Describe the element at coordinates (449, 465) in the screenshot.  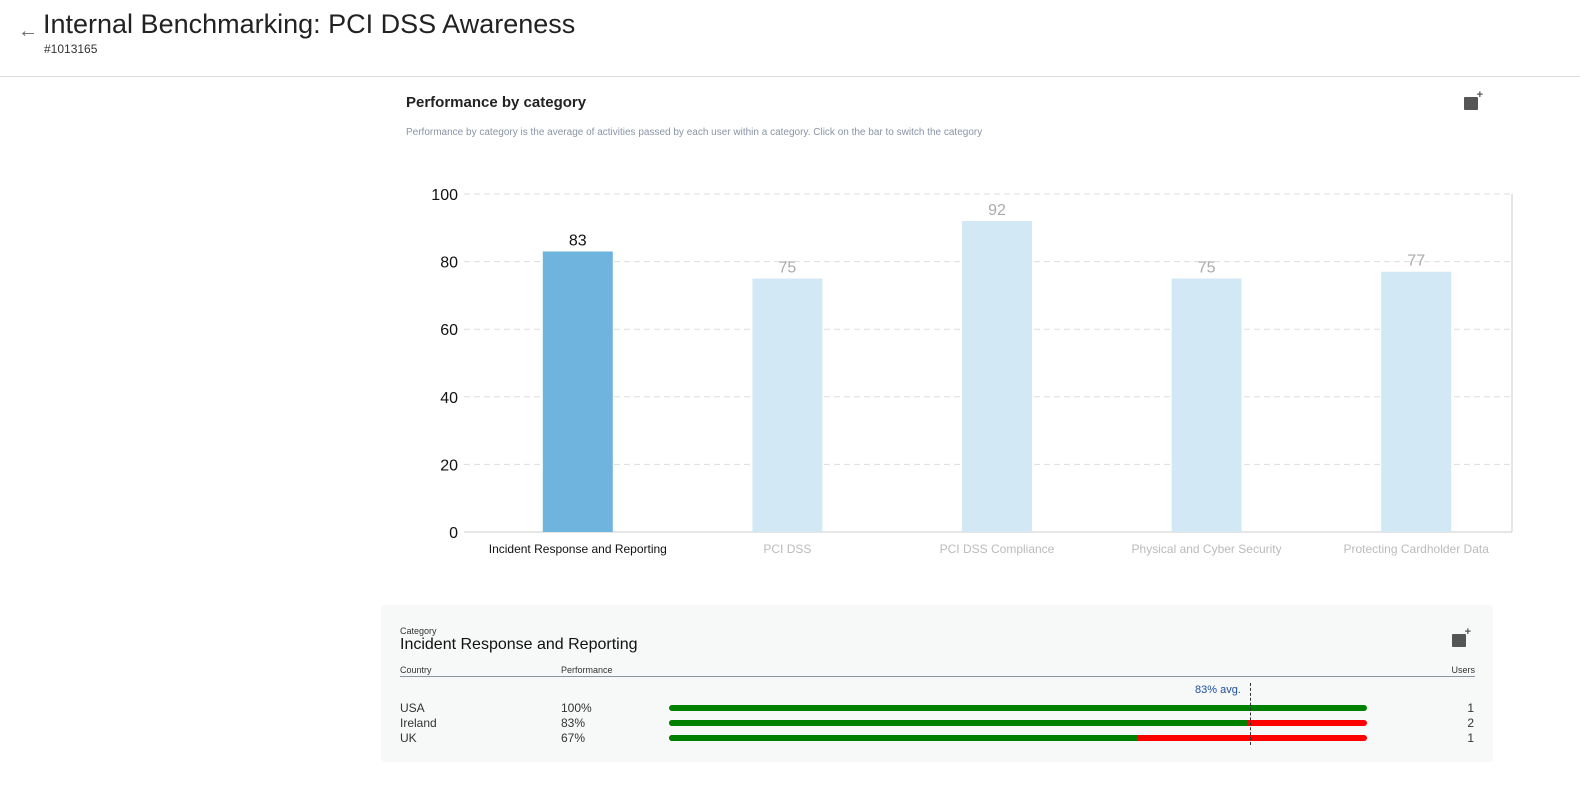
I see `y-tick-label: 20` at that location.